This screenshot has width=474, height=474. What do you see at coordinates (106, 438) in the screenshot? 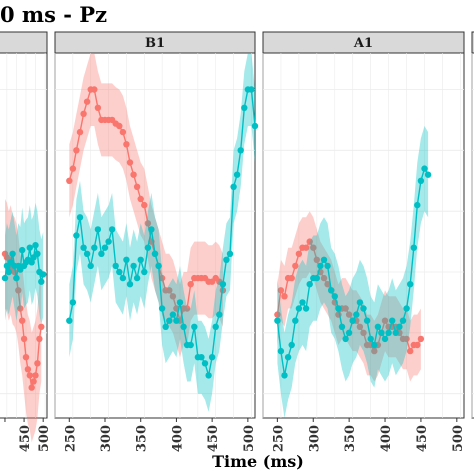
I see `x-tick-label: 300` at bounding box center [106, 438].